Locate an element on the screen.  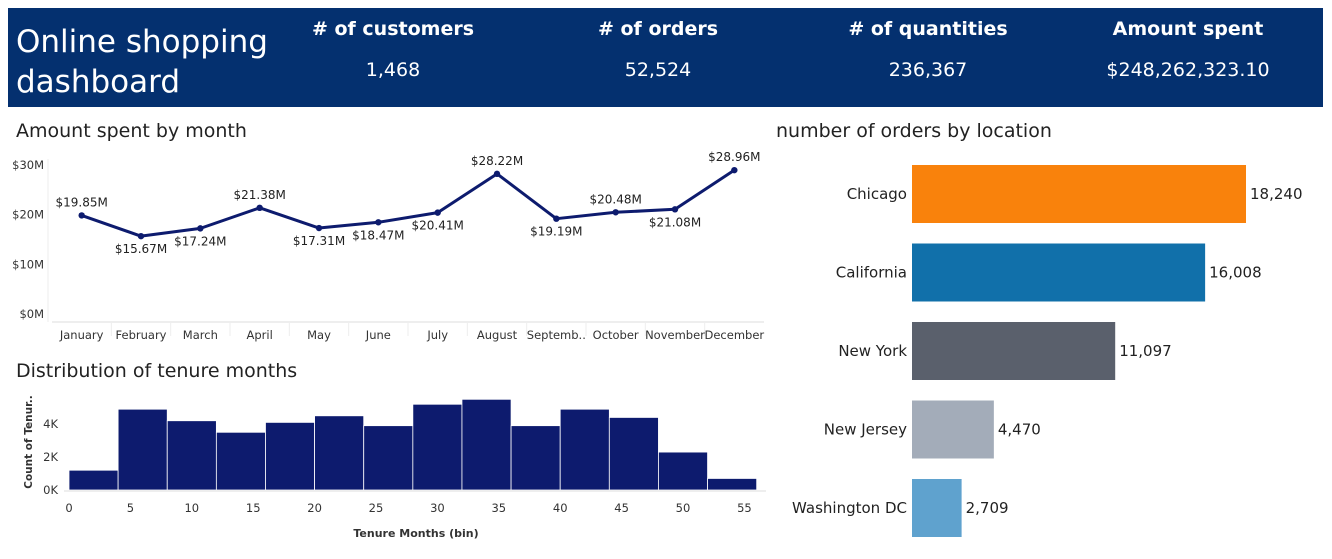
x-tick-label: 45 is located at coordinates (621, 508).